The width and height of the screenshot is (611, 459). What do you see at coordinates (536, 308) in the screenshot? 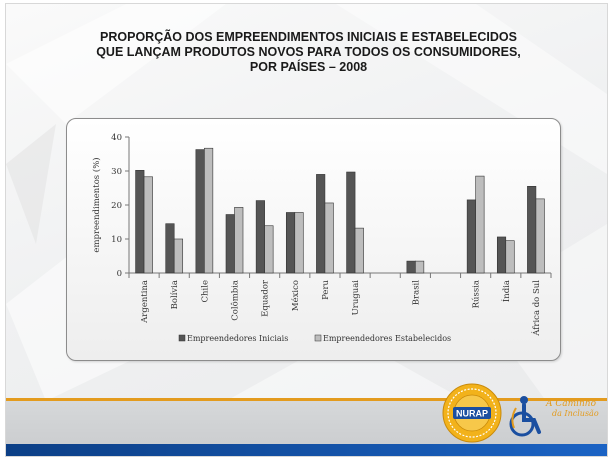
I see `x-tick-label: África do Sul` at bounding box center [536, 308].